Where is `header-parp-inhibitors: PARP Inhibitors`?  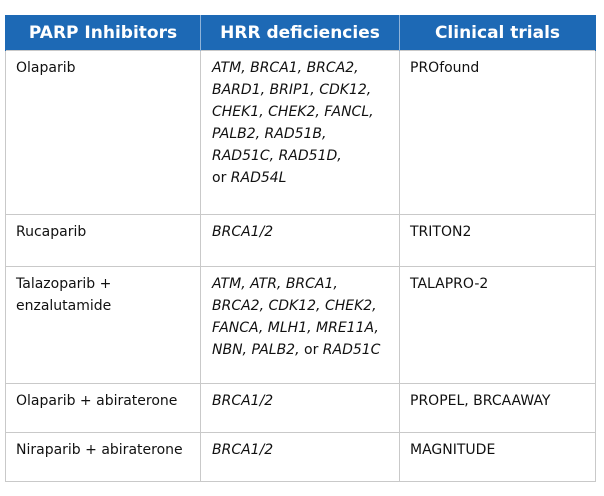 header-parp-inhibitors: PARP Inhibitors is located at coordinates (103, 33).